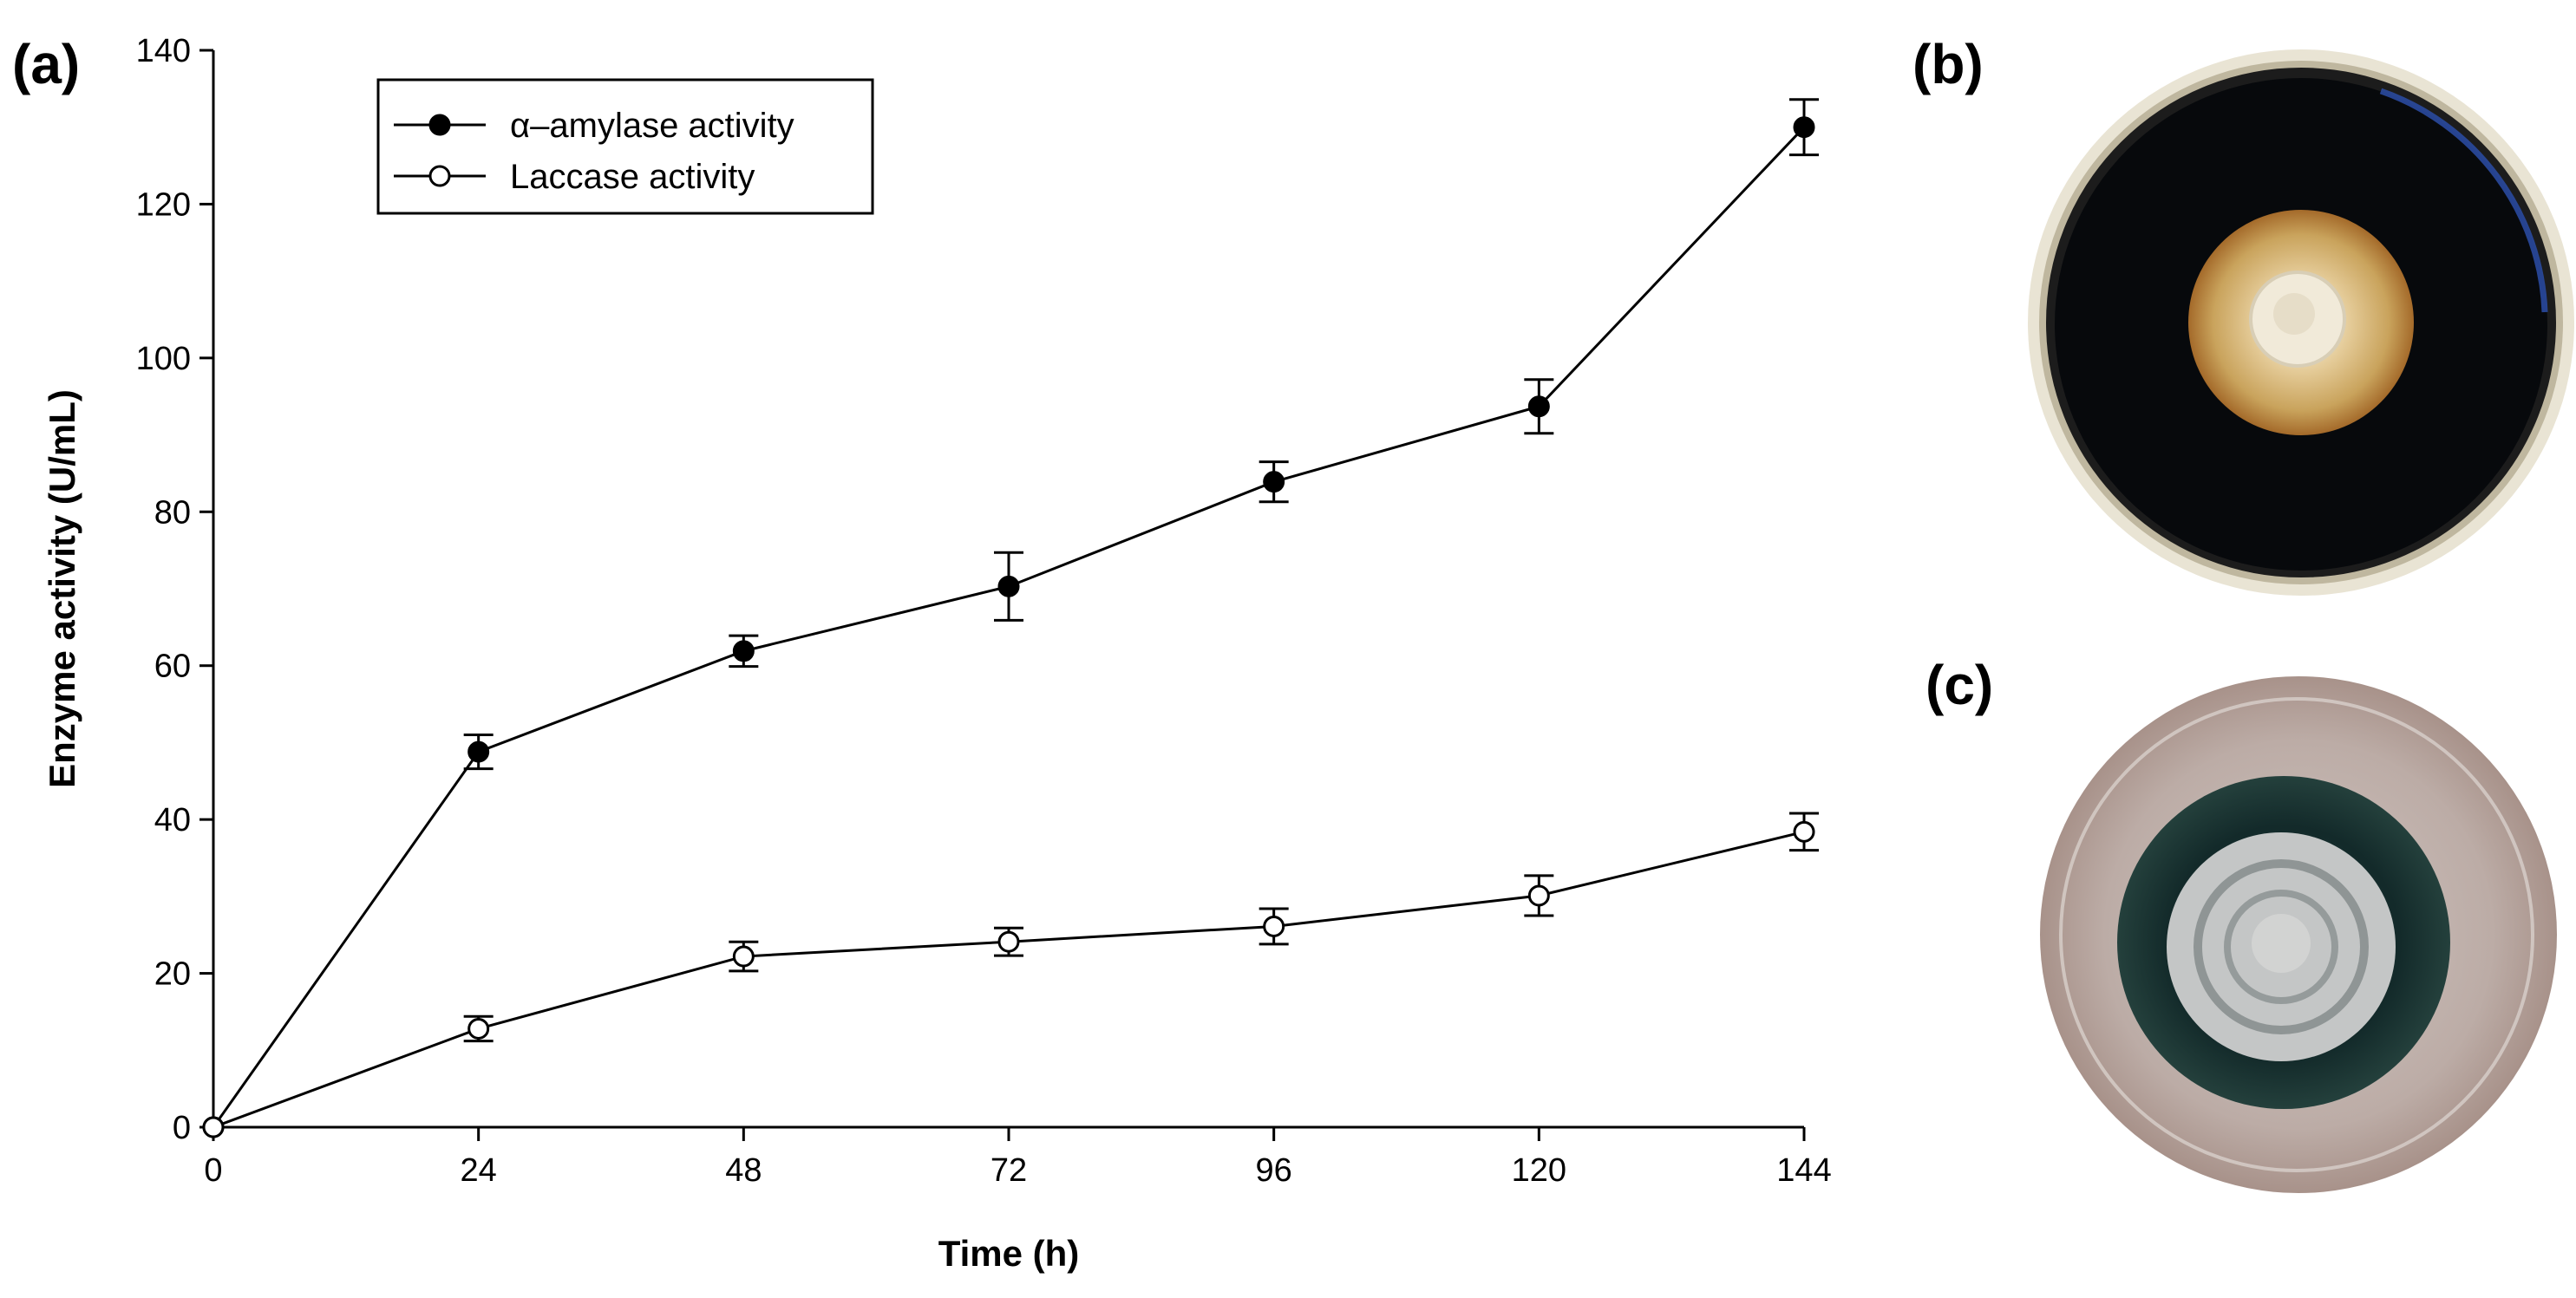  What do you see at coordinates (1009, 1171) in the screenshot?
I see `x-tick-label: 72` at bounding box center [1009, 1171].